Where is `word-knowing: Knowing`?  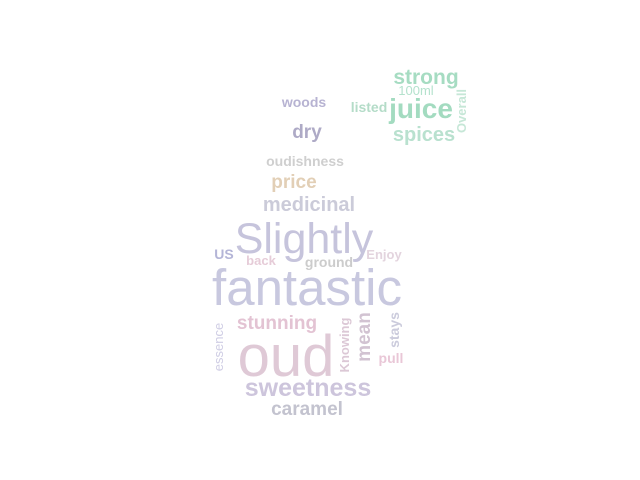
word-knowing: Knowing is located at coordinates (344, 345).